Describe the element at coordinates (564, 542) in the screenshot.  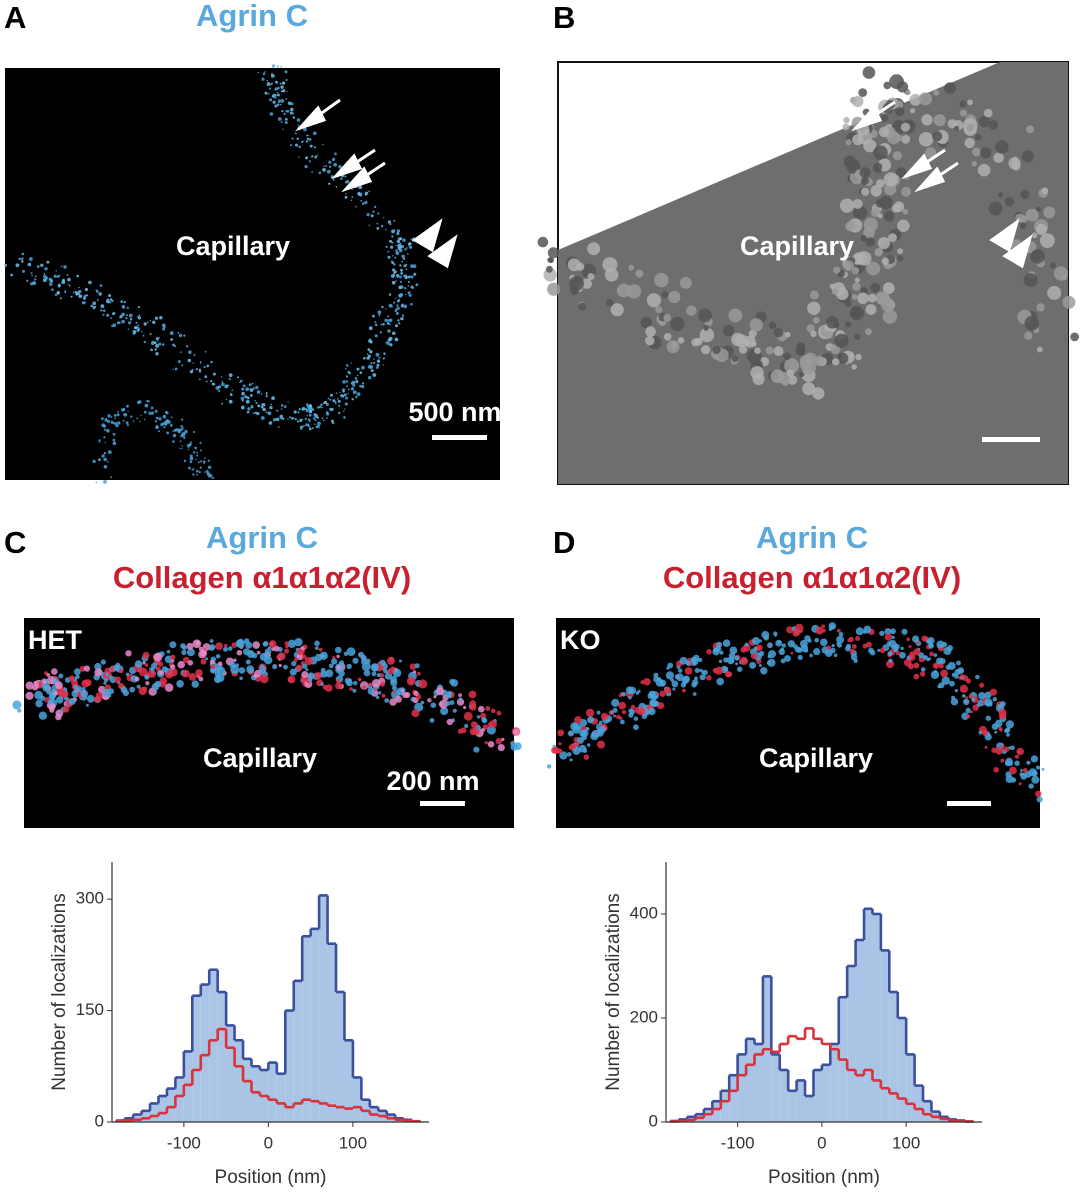
I see `panel-letter: D` at that location.